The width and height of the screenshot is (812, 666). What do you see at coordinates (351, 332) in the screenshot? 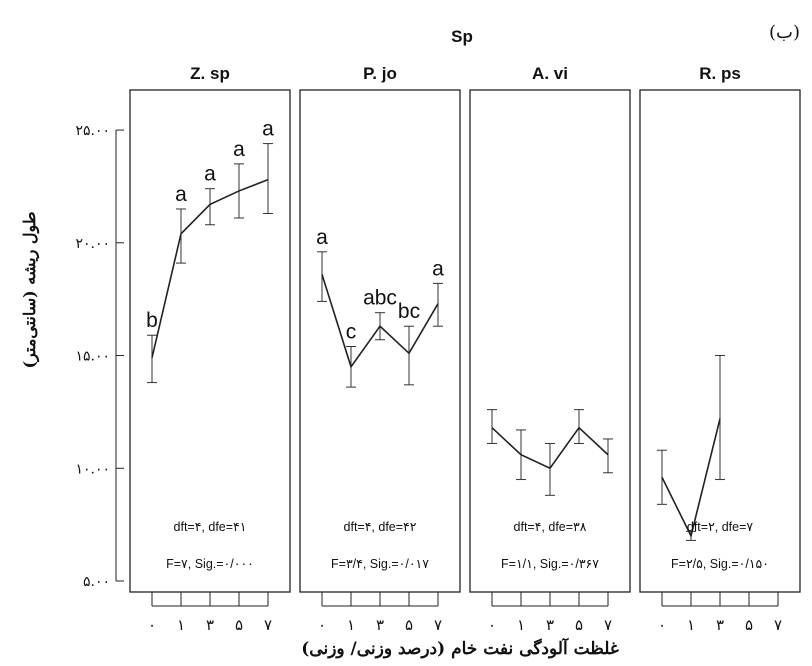
I see `group-letter: c` at bounding box center [351, 332].